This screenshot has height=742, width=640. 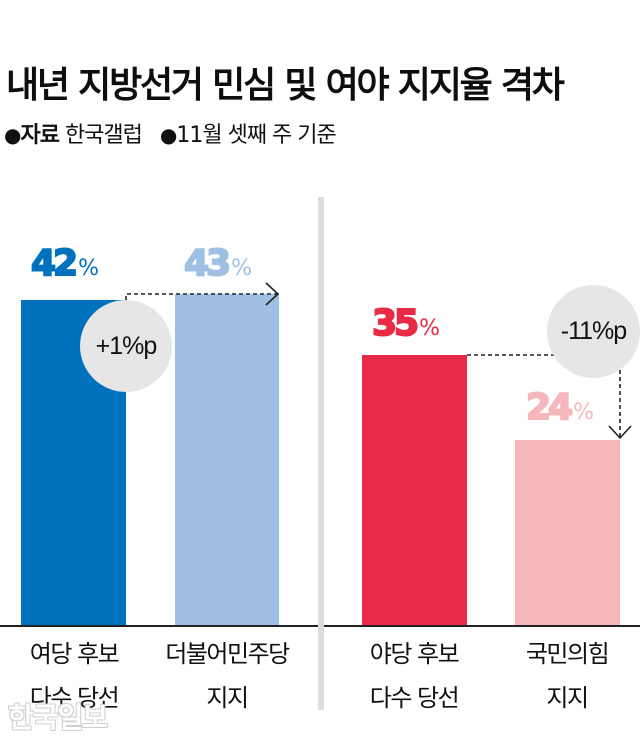 I want to click on chart-subtitle: ●자료 한국갤럽 ●11월 셋째 주 기준, so click(x=170, y=135).